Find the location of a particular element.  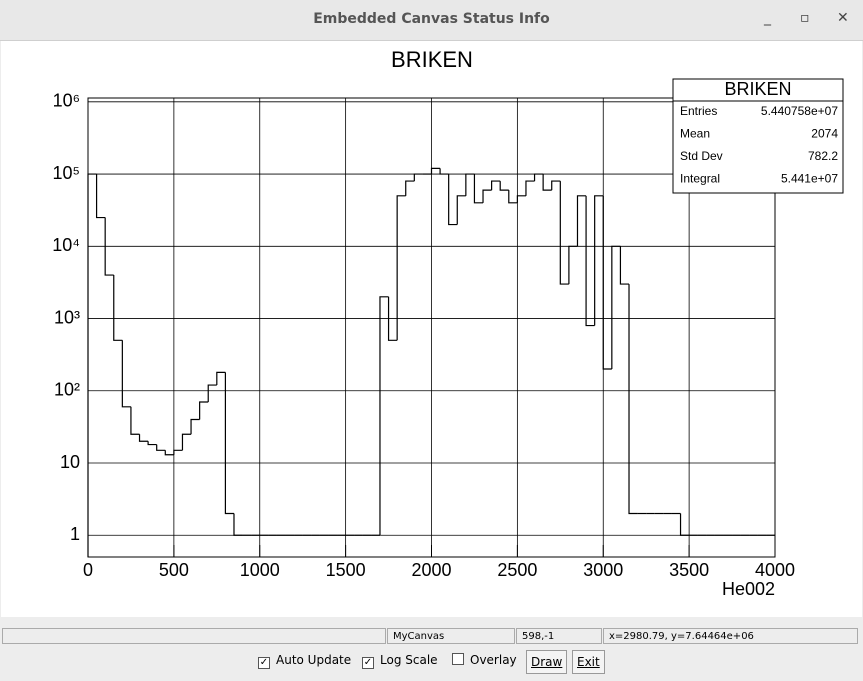

button: Exit is located at coordinates (588, 662).